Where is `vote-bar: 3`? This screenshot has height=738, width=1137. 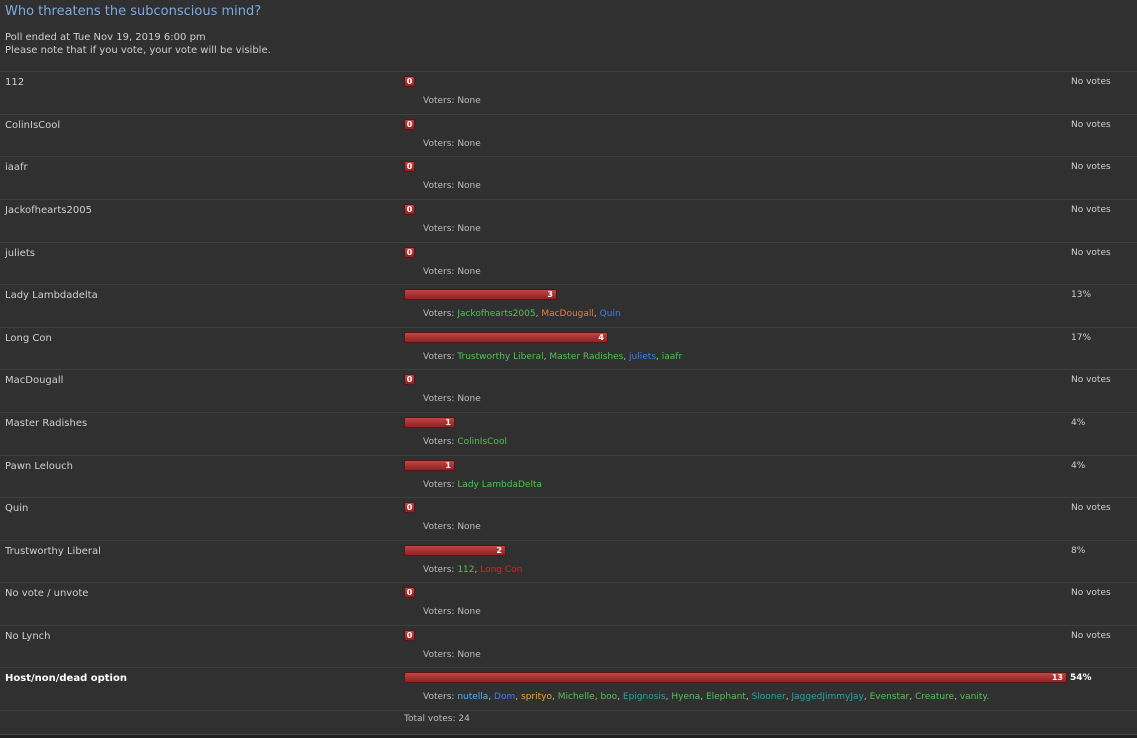
vote-bar: 3 is located at coordinates (480, 294).